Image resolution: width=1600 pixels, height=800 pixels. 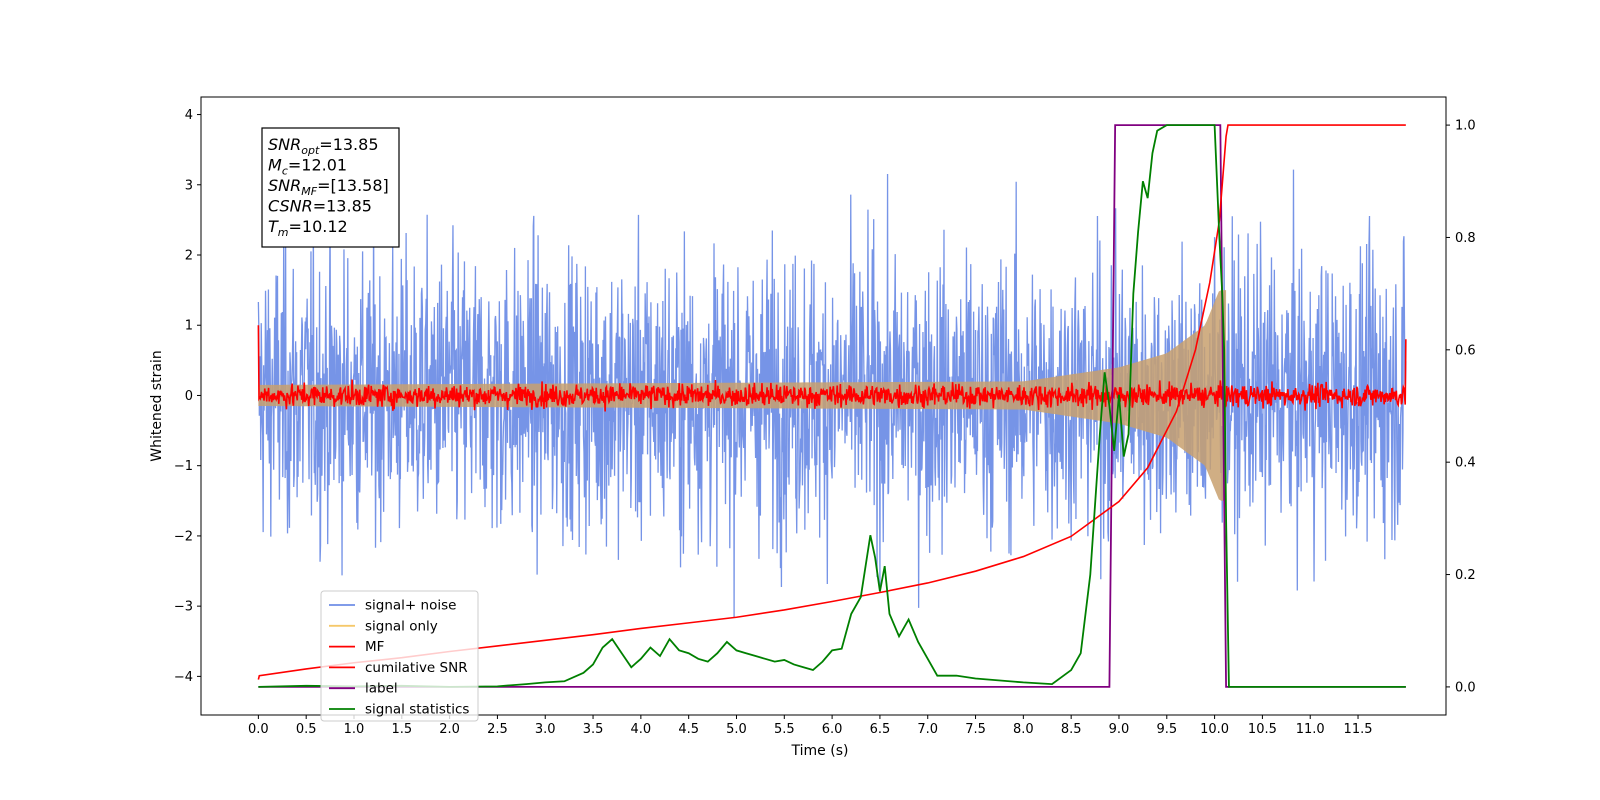 I want to click on y-right-tick-label: 0.6, so click(x=1465, y=350).